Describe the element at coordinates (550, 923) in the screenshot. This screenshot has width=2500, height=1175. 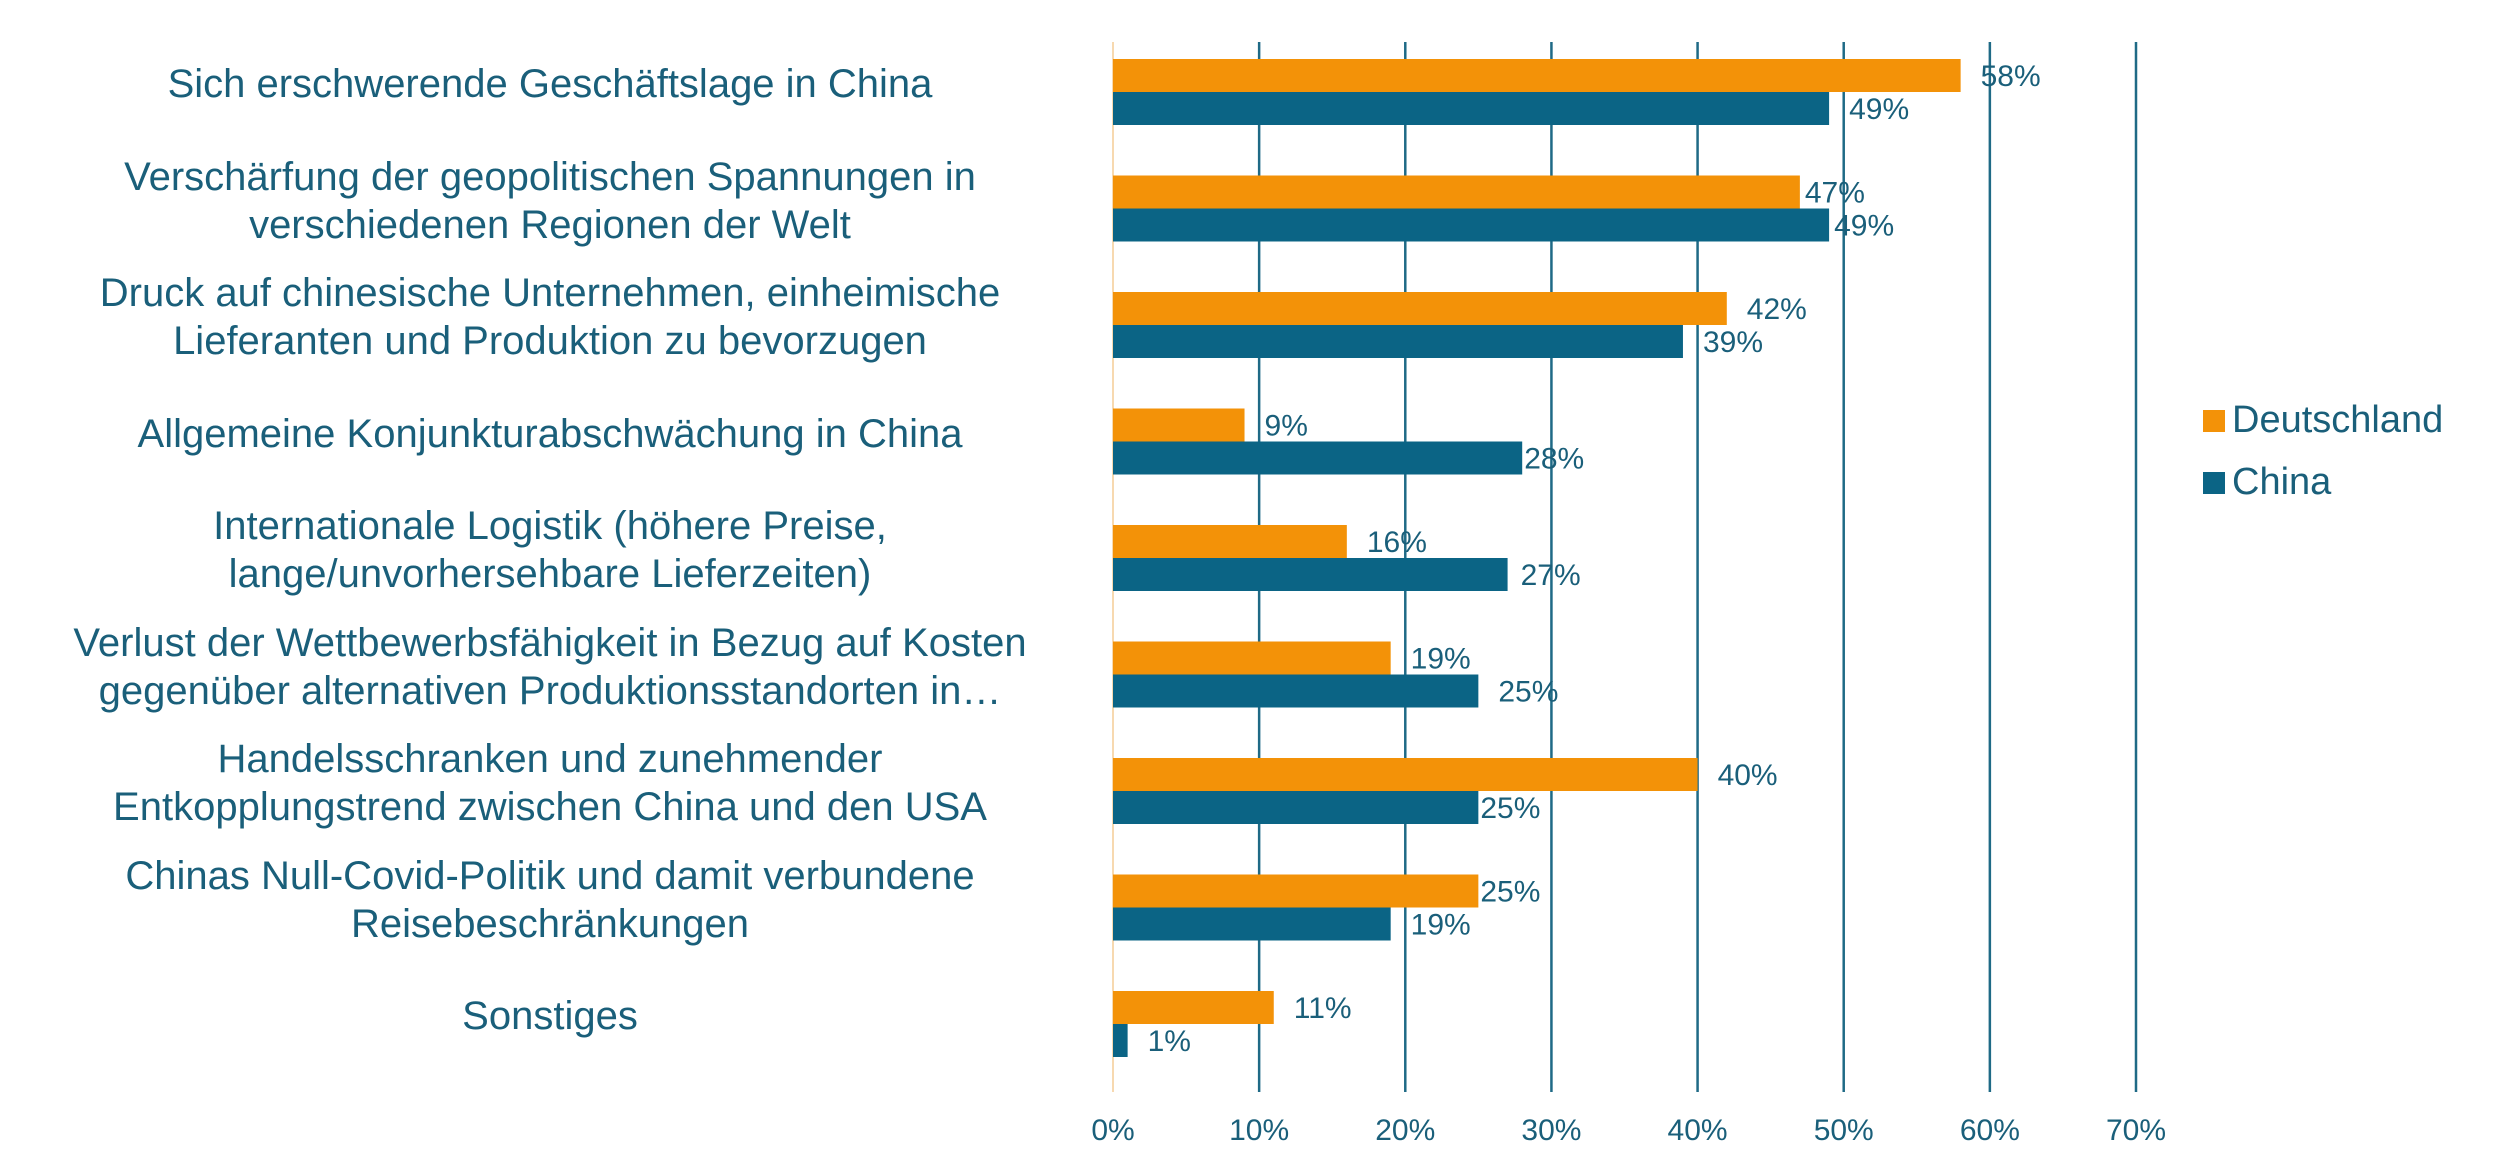
I see `category-label-line: Reisebeschränkungen` at that location.